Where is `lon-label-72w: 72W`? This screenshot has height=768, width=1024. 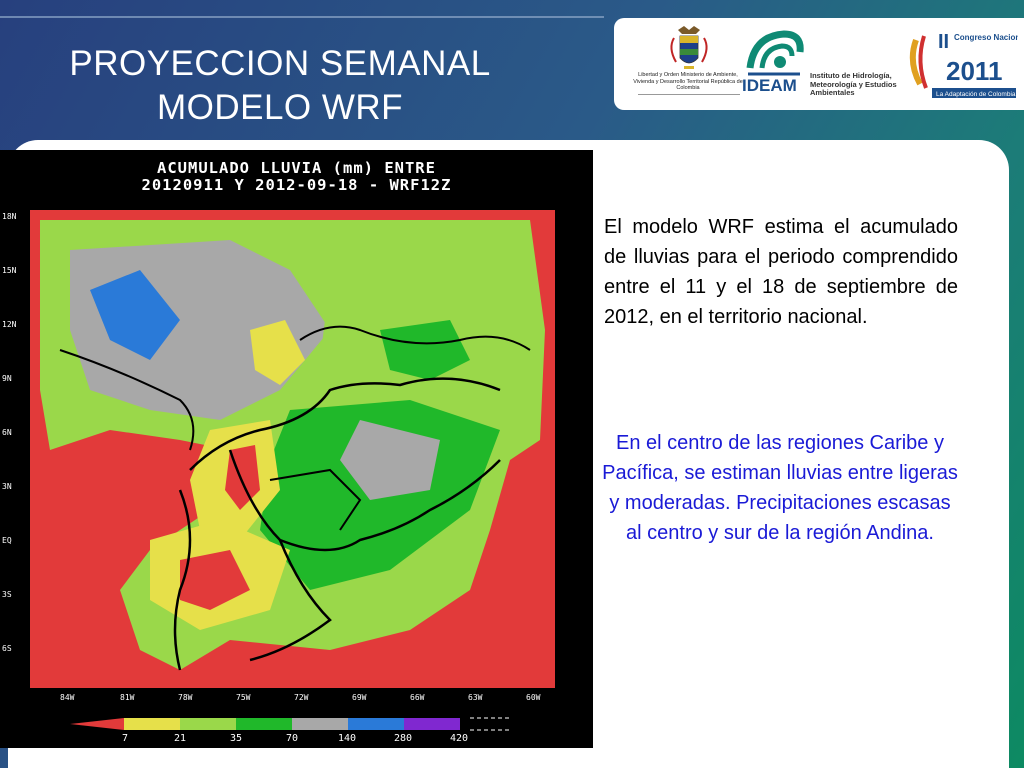
lon-label-72w: 72W is located at coordinates (301, 697).